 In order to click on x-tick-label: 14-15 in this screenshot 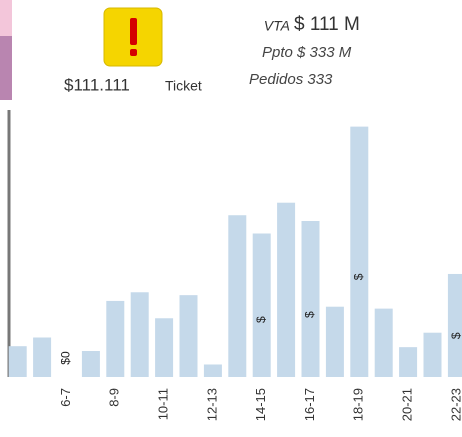, I will do `click(260, 404)`.